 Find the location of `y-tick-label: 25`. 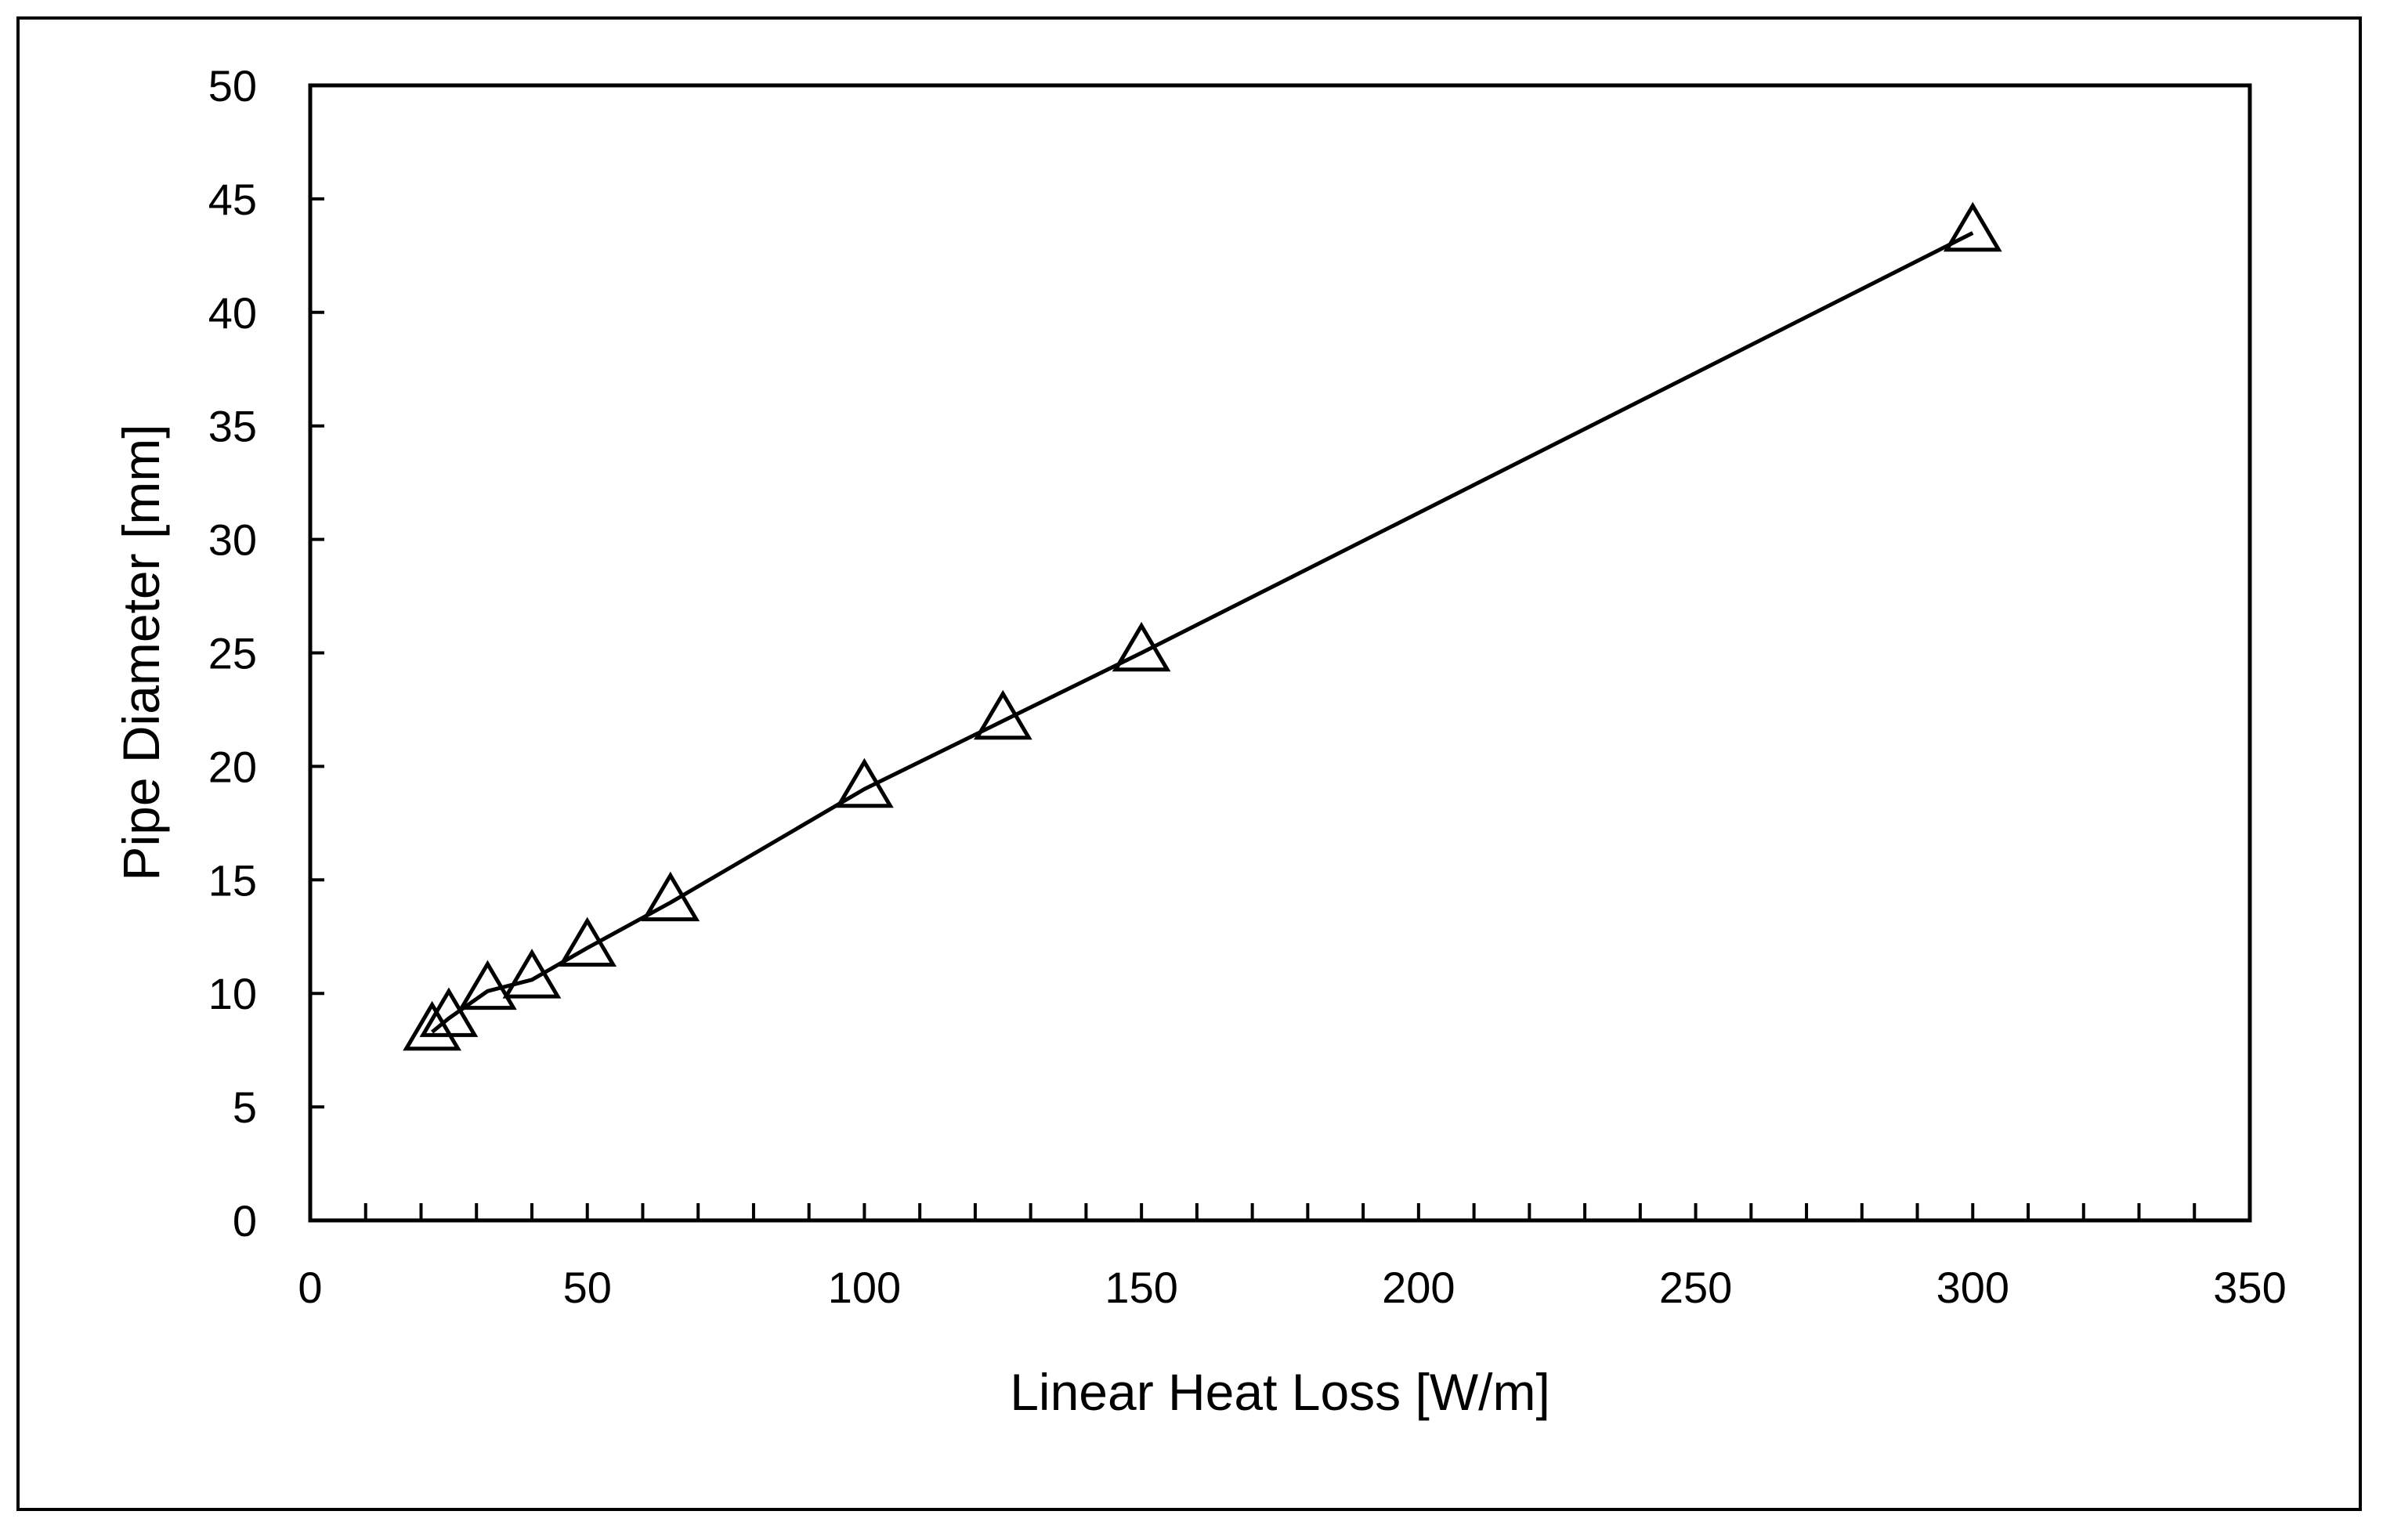

y-tick-label: 25 is located at coordinates (232, 653).